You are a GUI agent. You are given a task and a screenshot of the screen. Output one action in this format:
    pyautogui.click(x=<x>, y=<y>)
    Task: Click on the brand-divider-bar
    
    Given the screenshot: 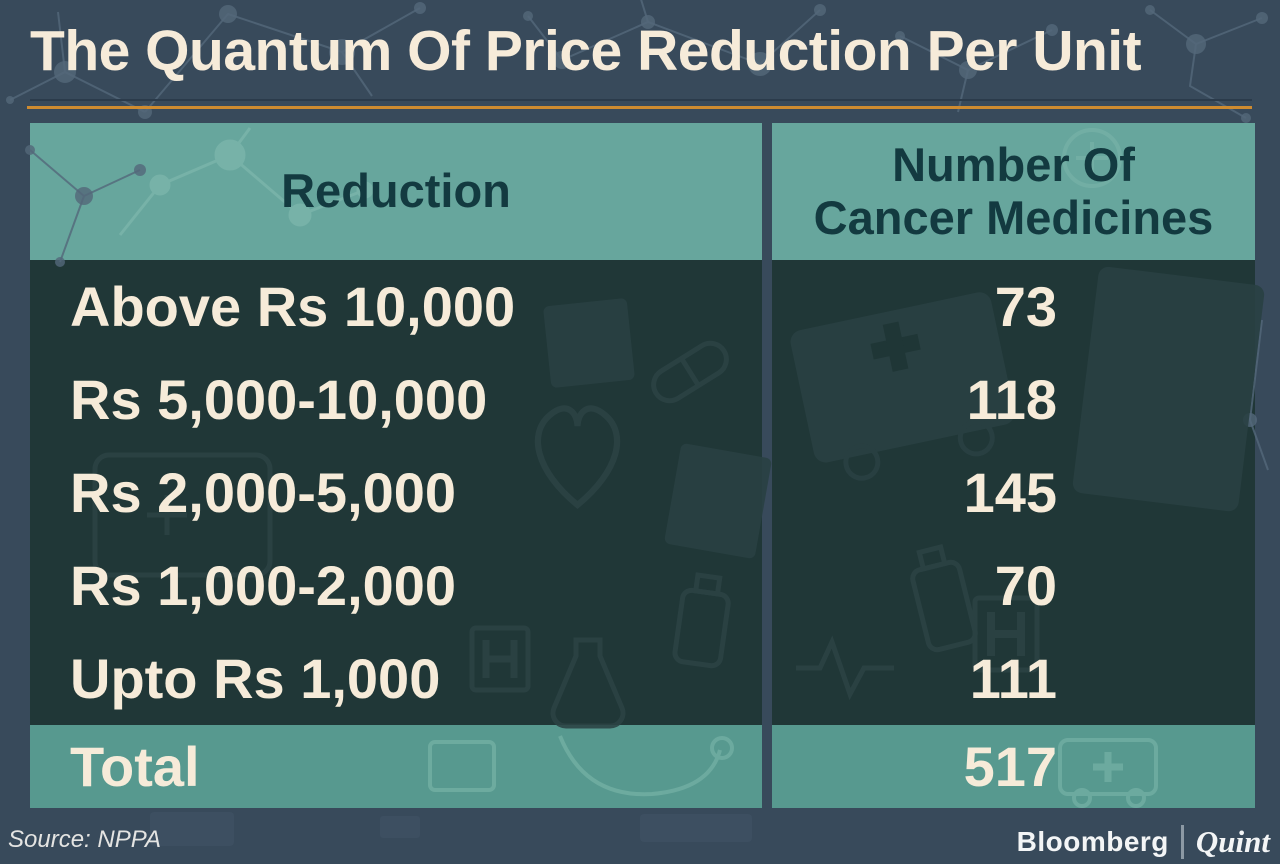 What is the action you would take?
    pyautogui.click(x=1182, y=842)
    